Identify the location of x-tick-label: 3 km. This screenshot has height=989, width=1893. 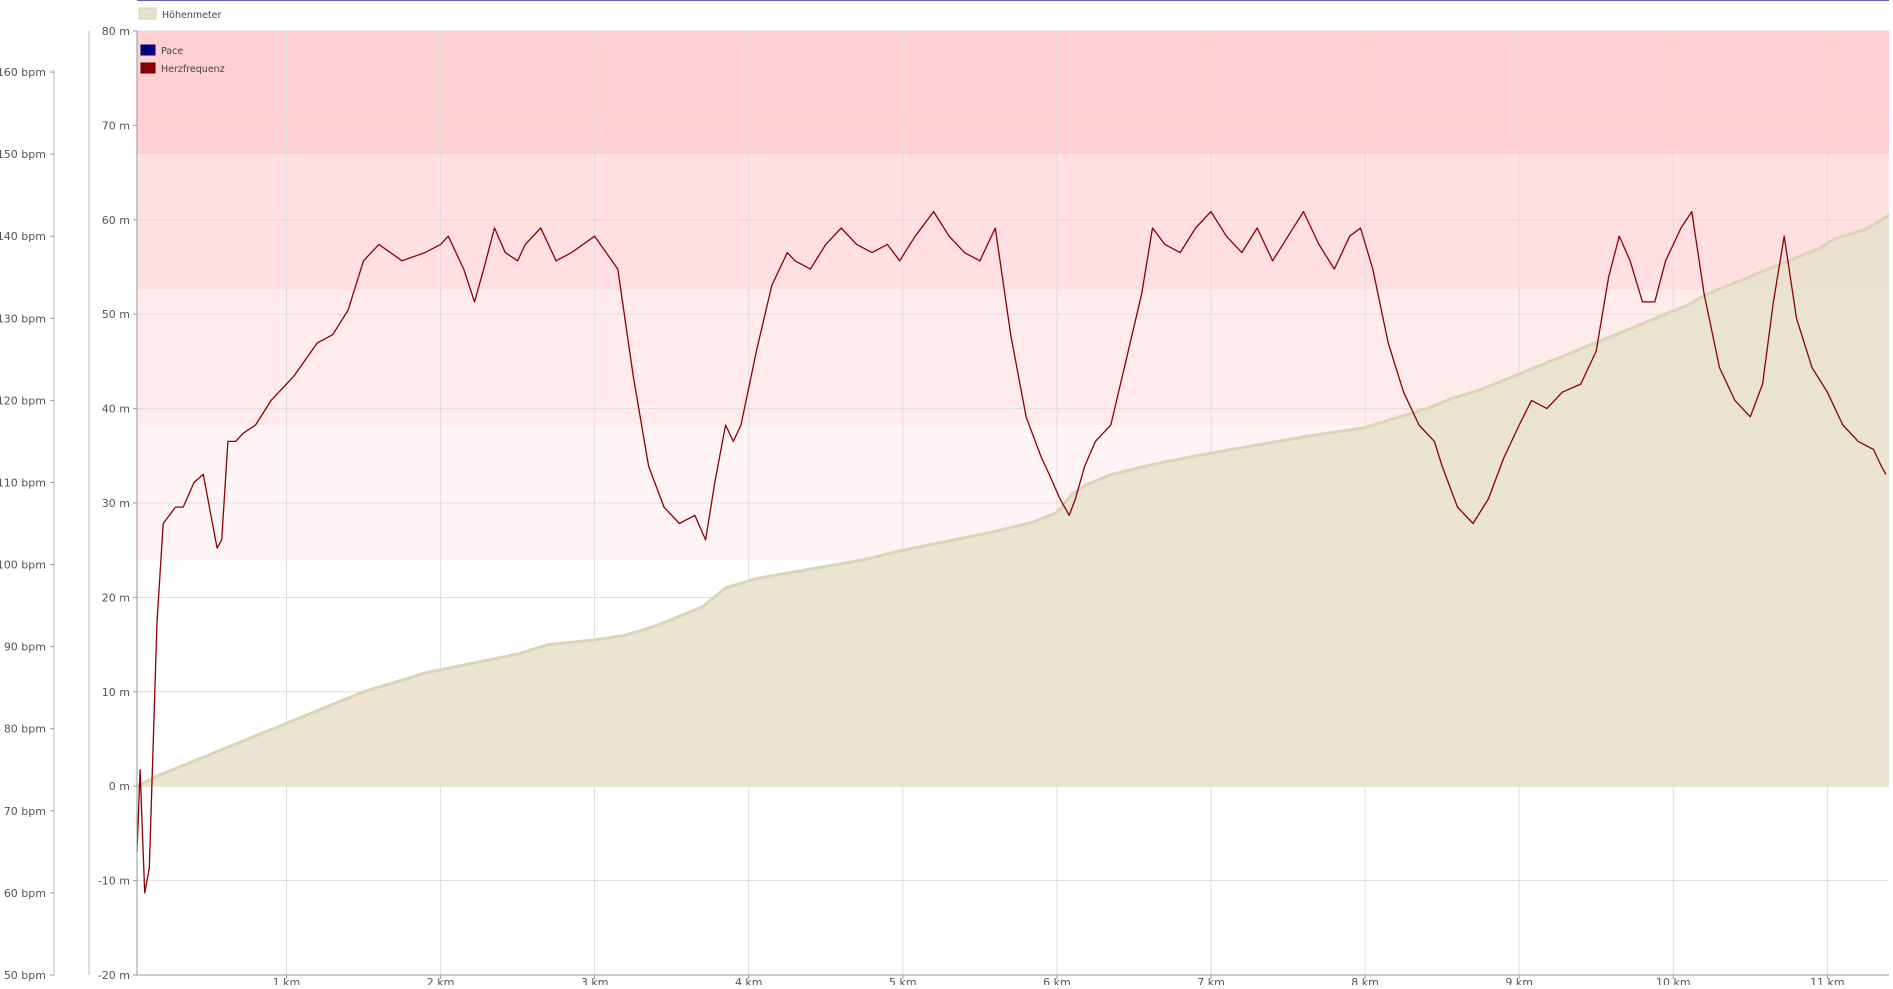
(595, 980).